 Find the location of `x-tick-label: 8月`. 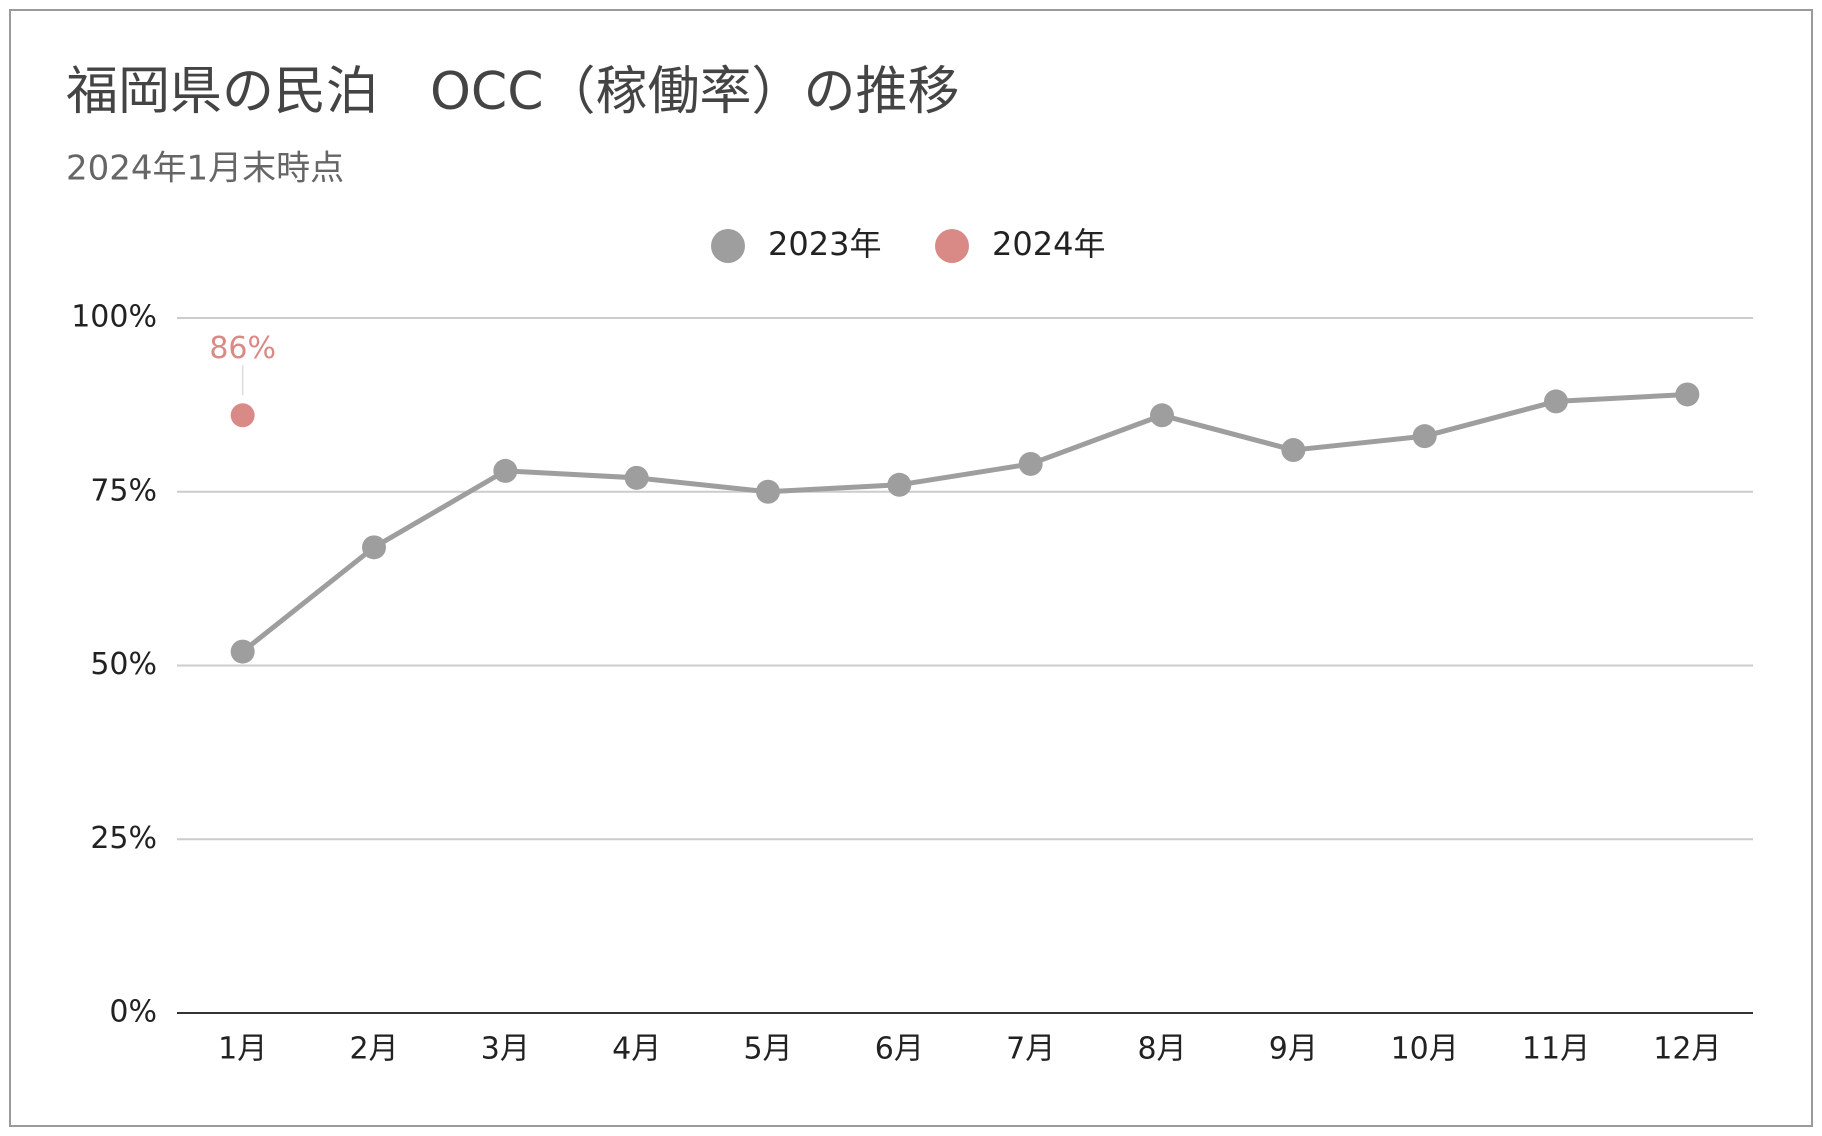

x-tick-label: 8月 is located at coordinates (1161, 1049).